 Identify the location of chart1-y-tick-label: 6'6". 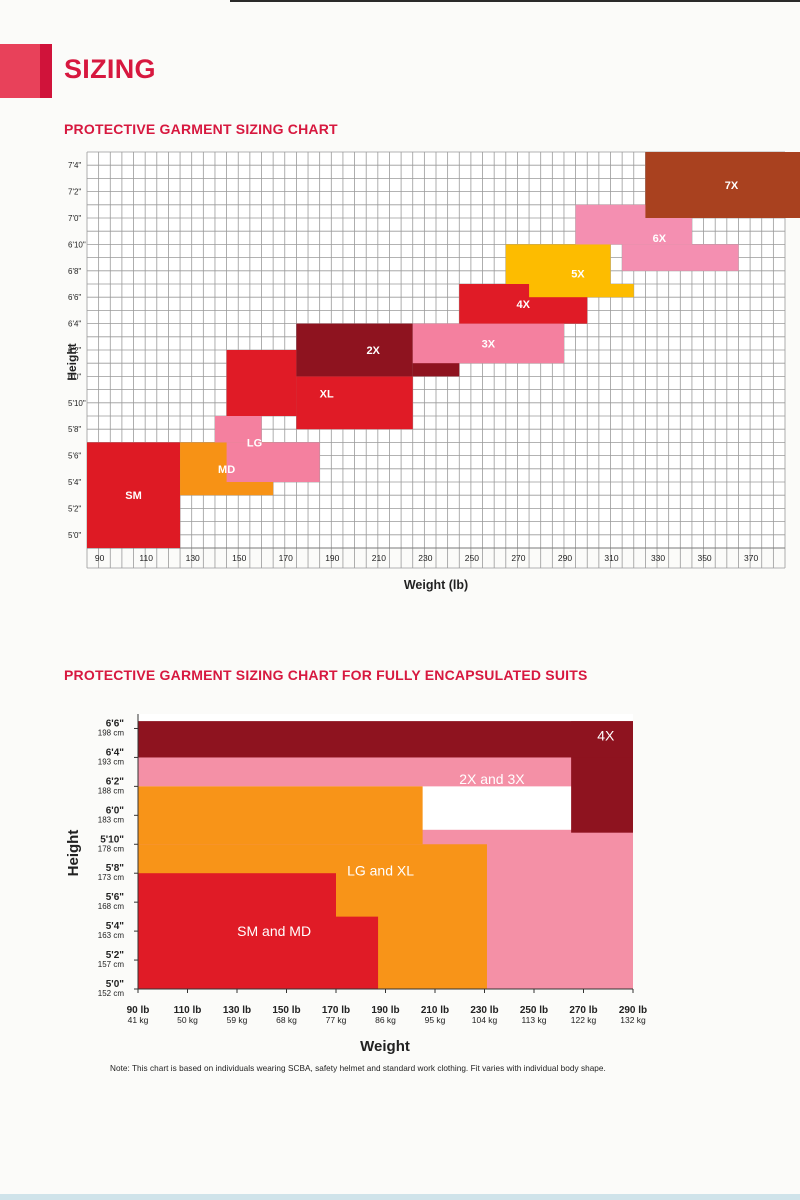
(74, 297).